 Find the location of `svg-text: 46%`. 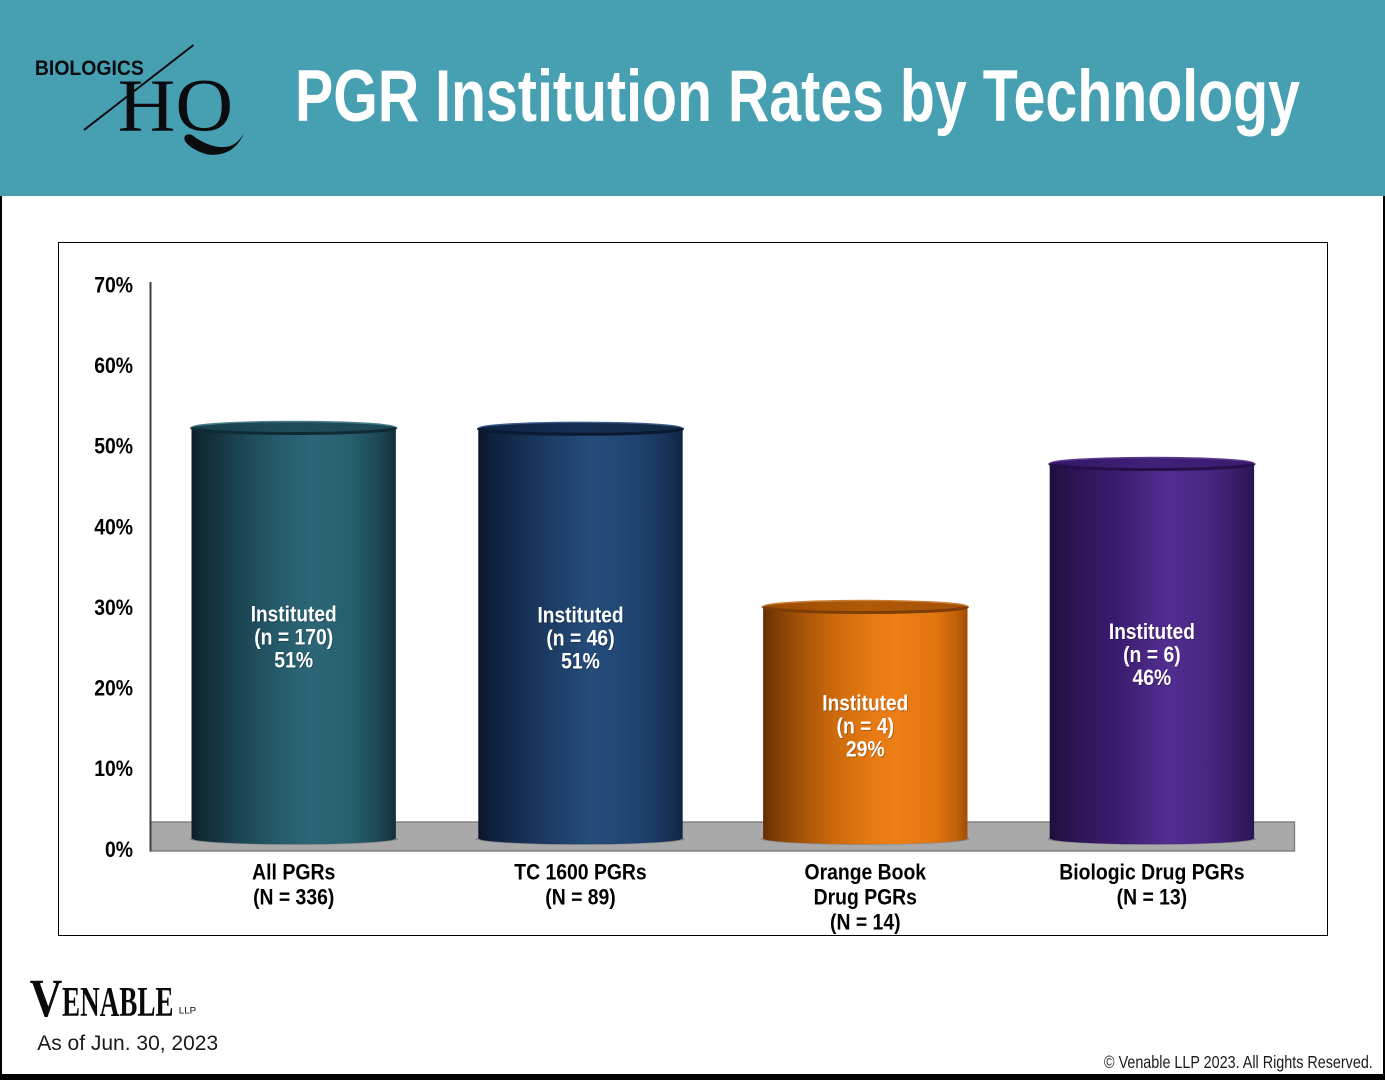

svg-text: 46% is located at coordinates (1152, 677).